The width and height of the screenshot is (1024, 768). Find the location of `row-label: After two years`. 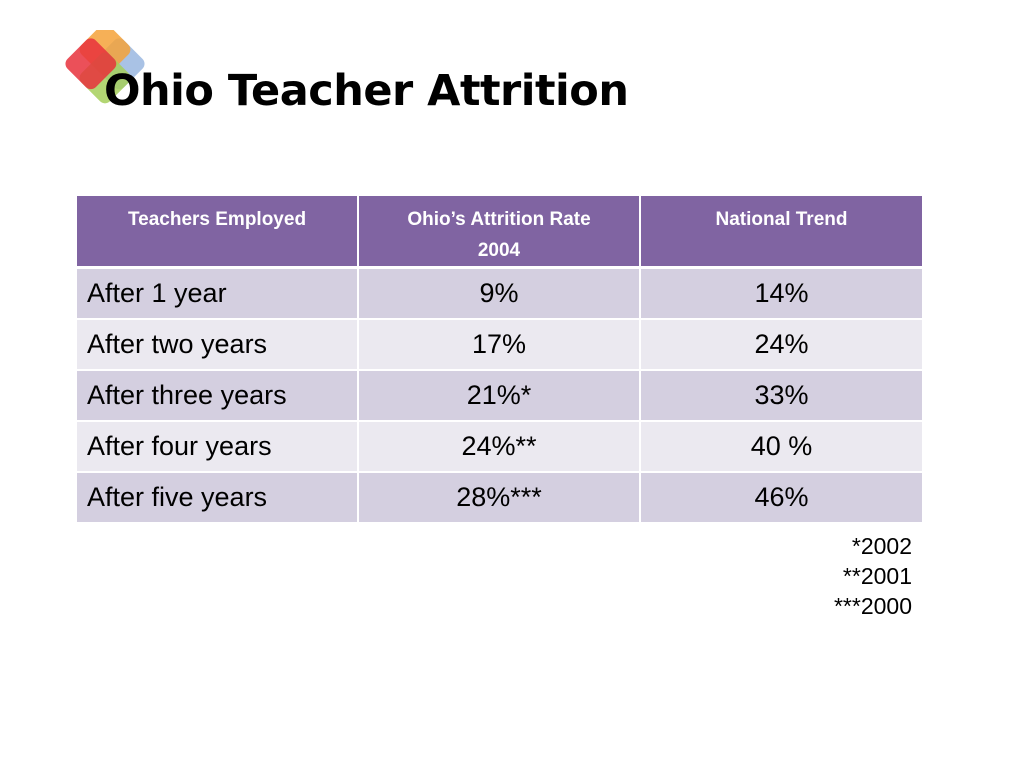

row-label: After two years is located at coordinates (218, 344).